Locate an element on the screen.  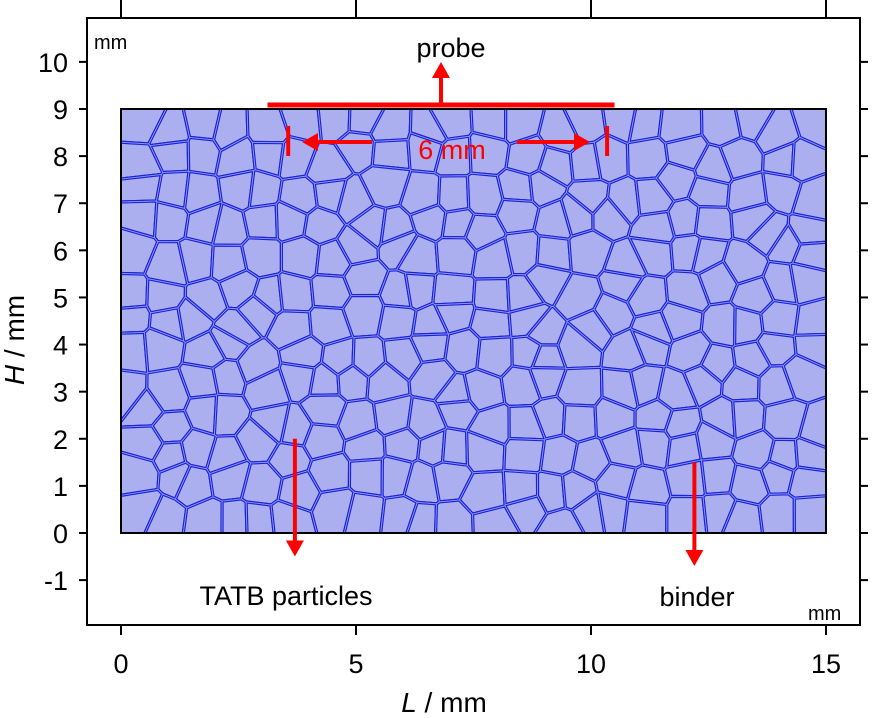
y-tick-label: -1 is located at coordinates (56, 581).